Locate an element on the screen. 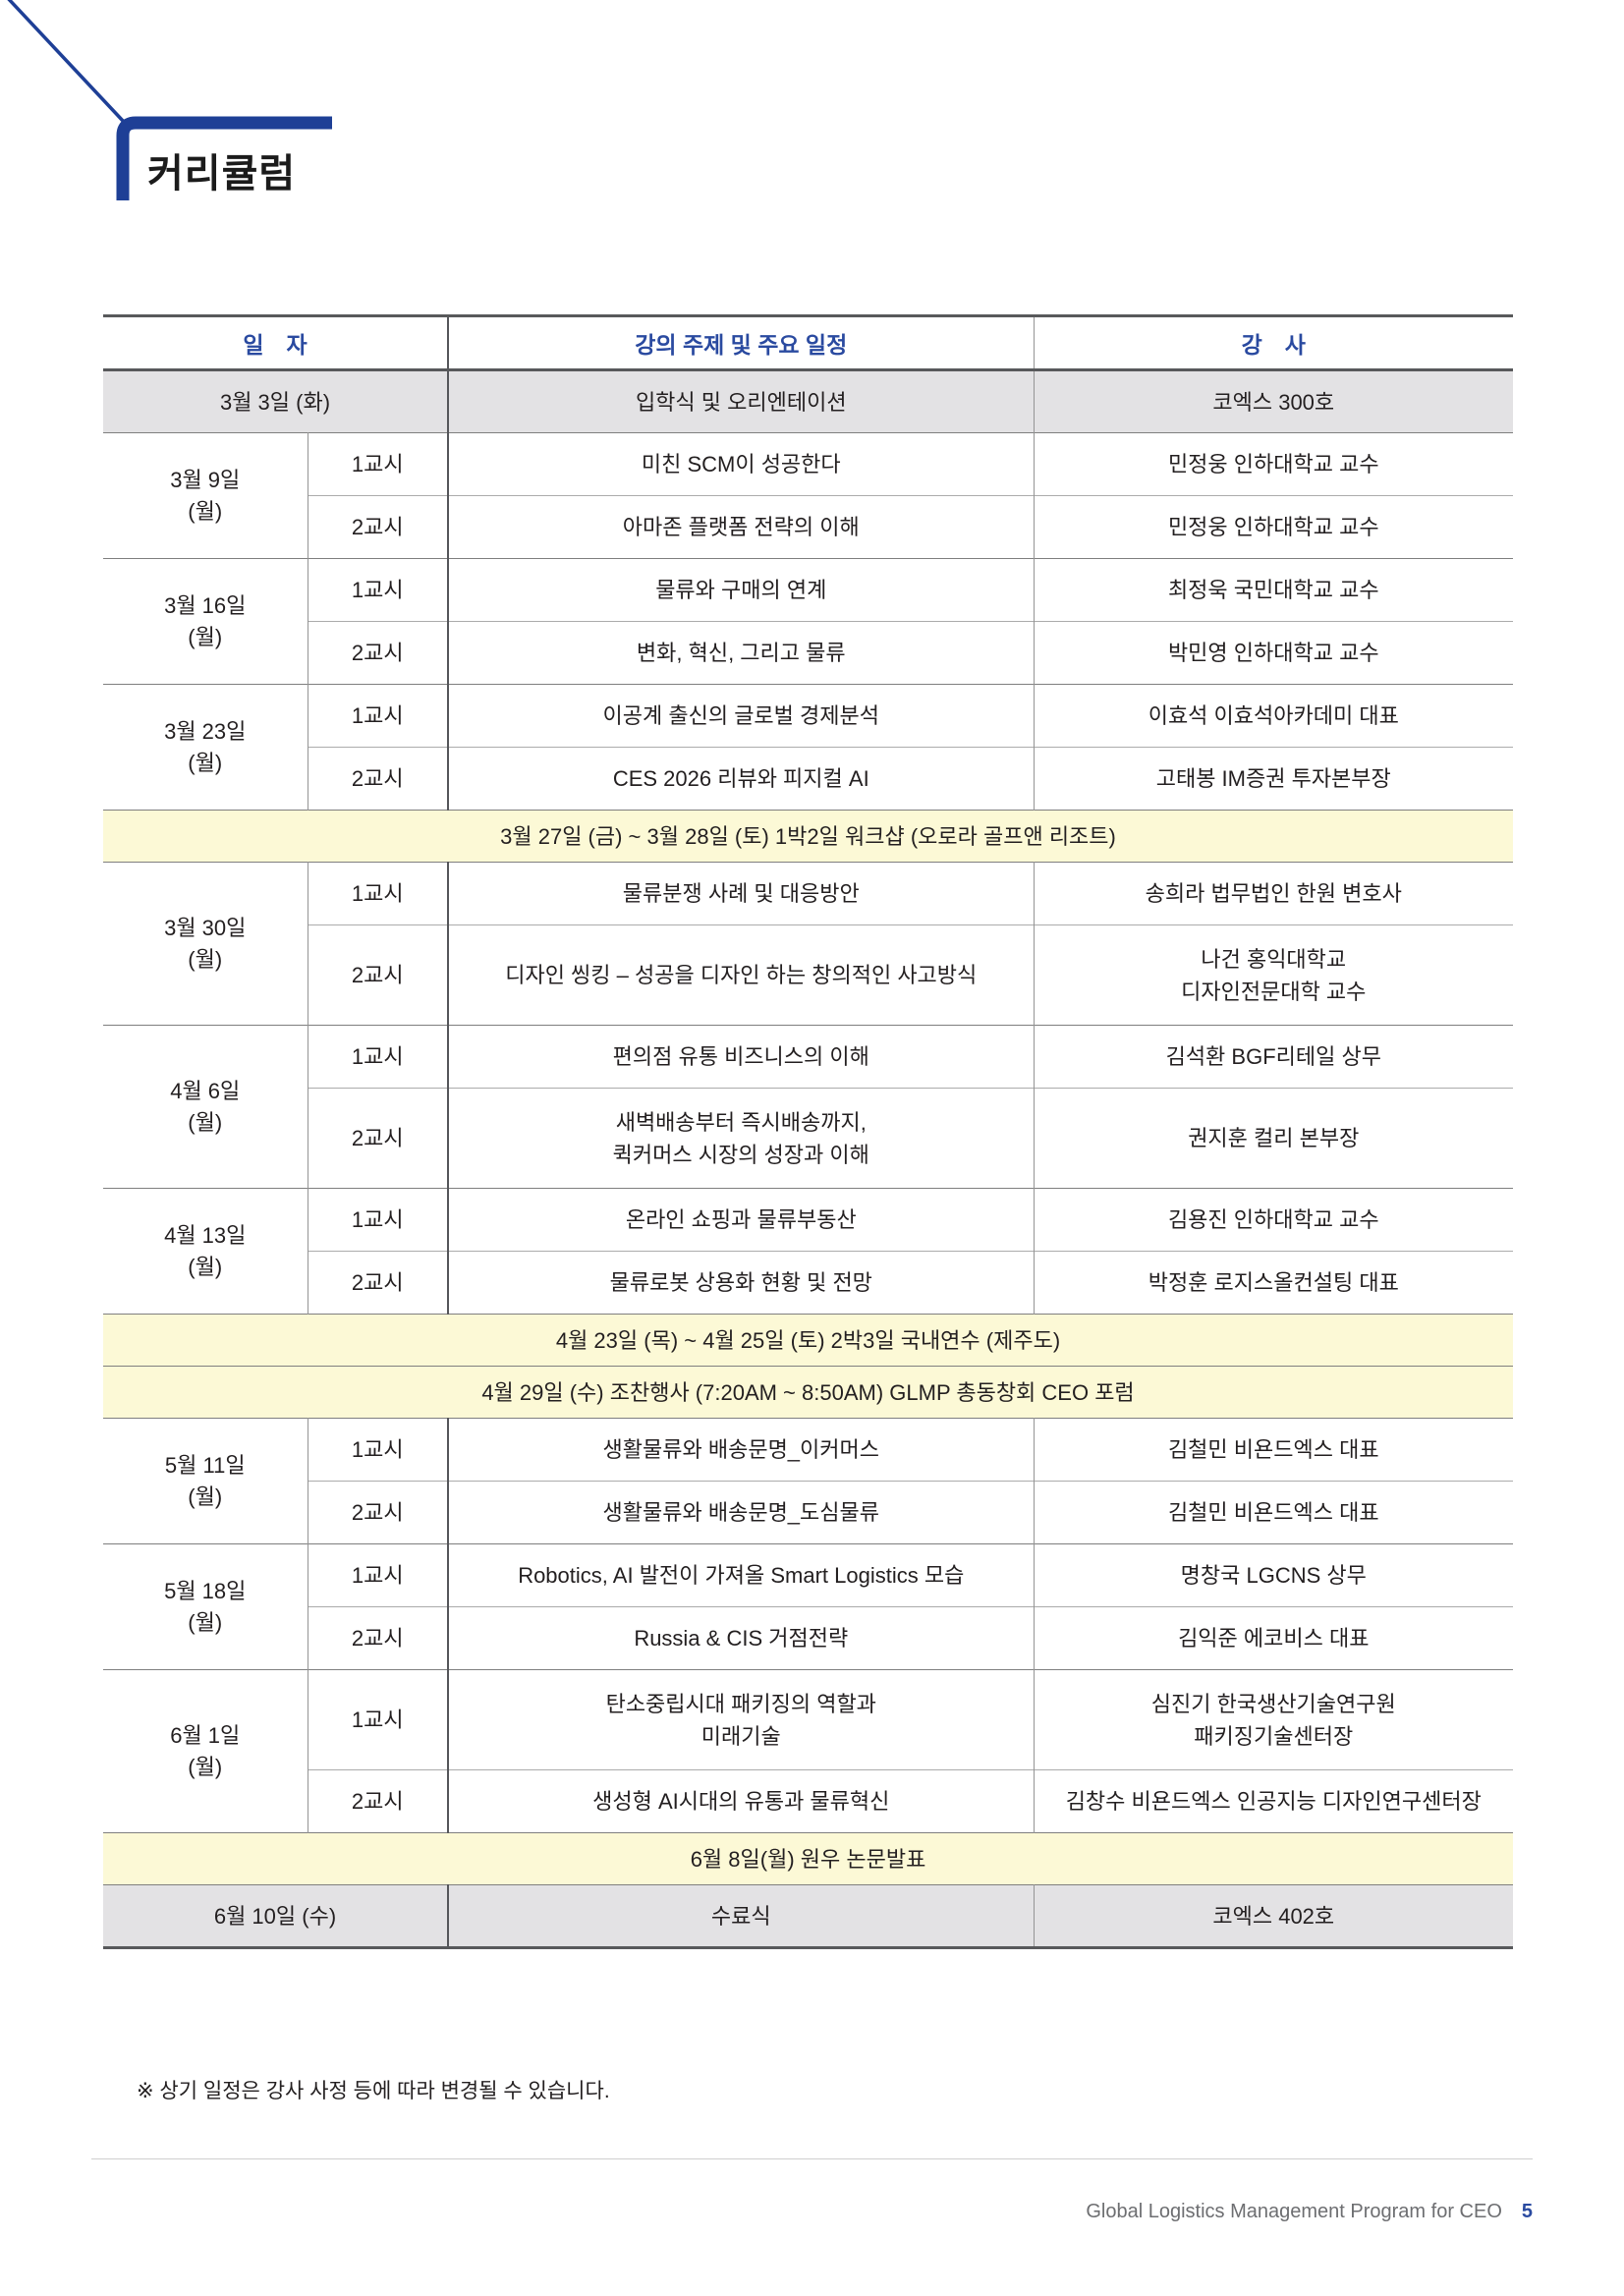  table-row: 4월 6일 (월) 1교시 편의점 유통 비즈니스의 이해 김석환 BGF리테일 상무 is located at coordinates (808, 1107).